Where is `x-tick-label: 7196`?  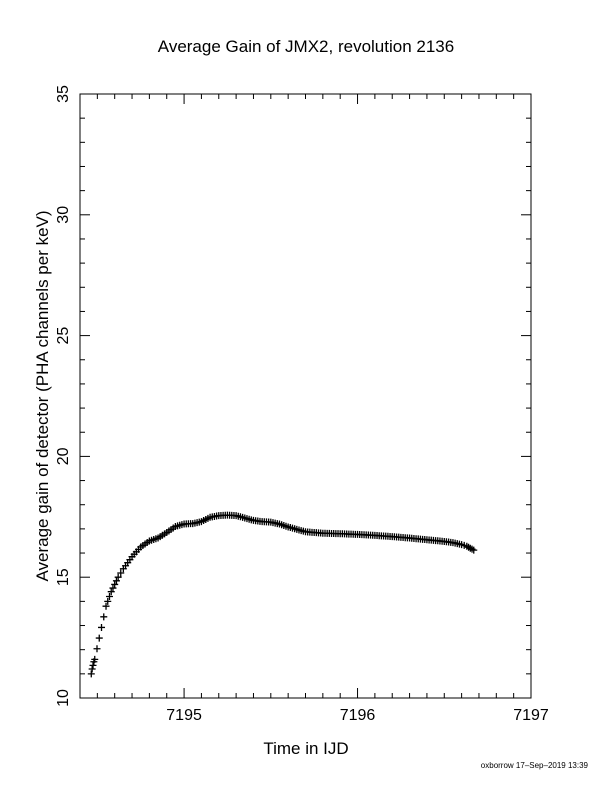 x-tick-label: 7196 is located at coordinates (358, 715).